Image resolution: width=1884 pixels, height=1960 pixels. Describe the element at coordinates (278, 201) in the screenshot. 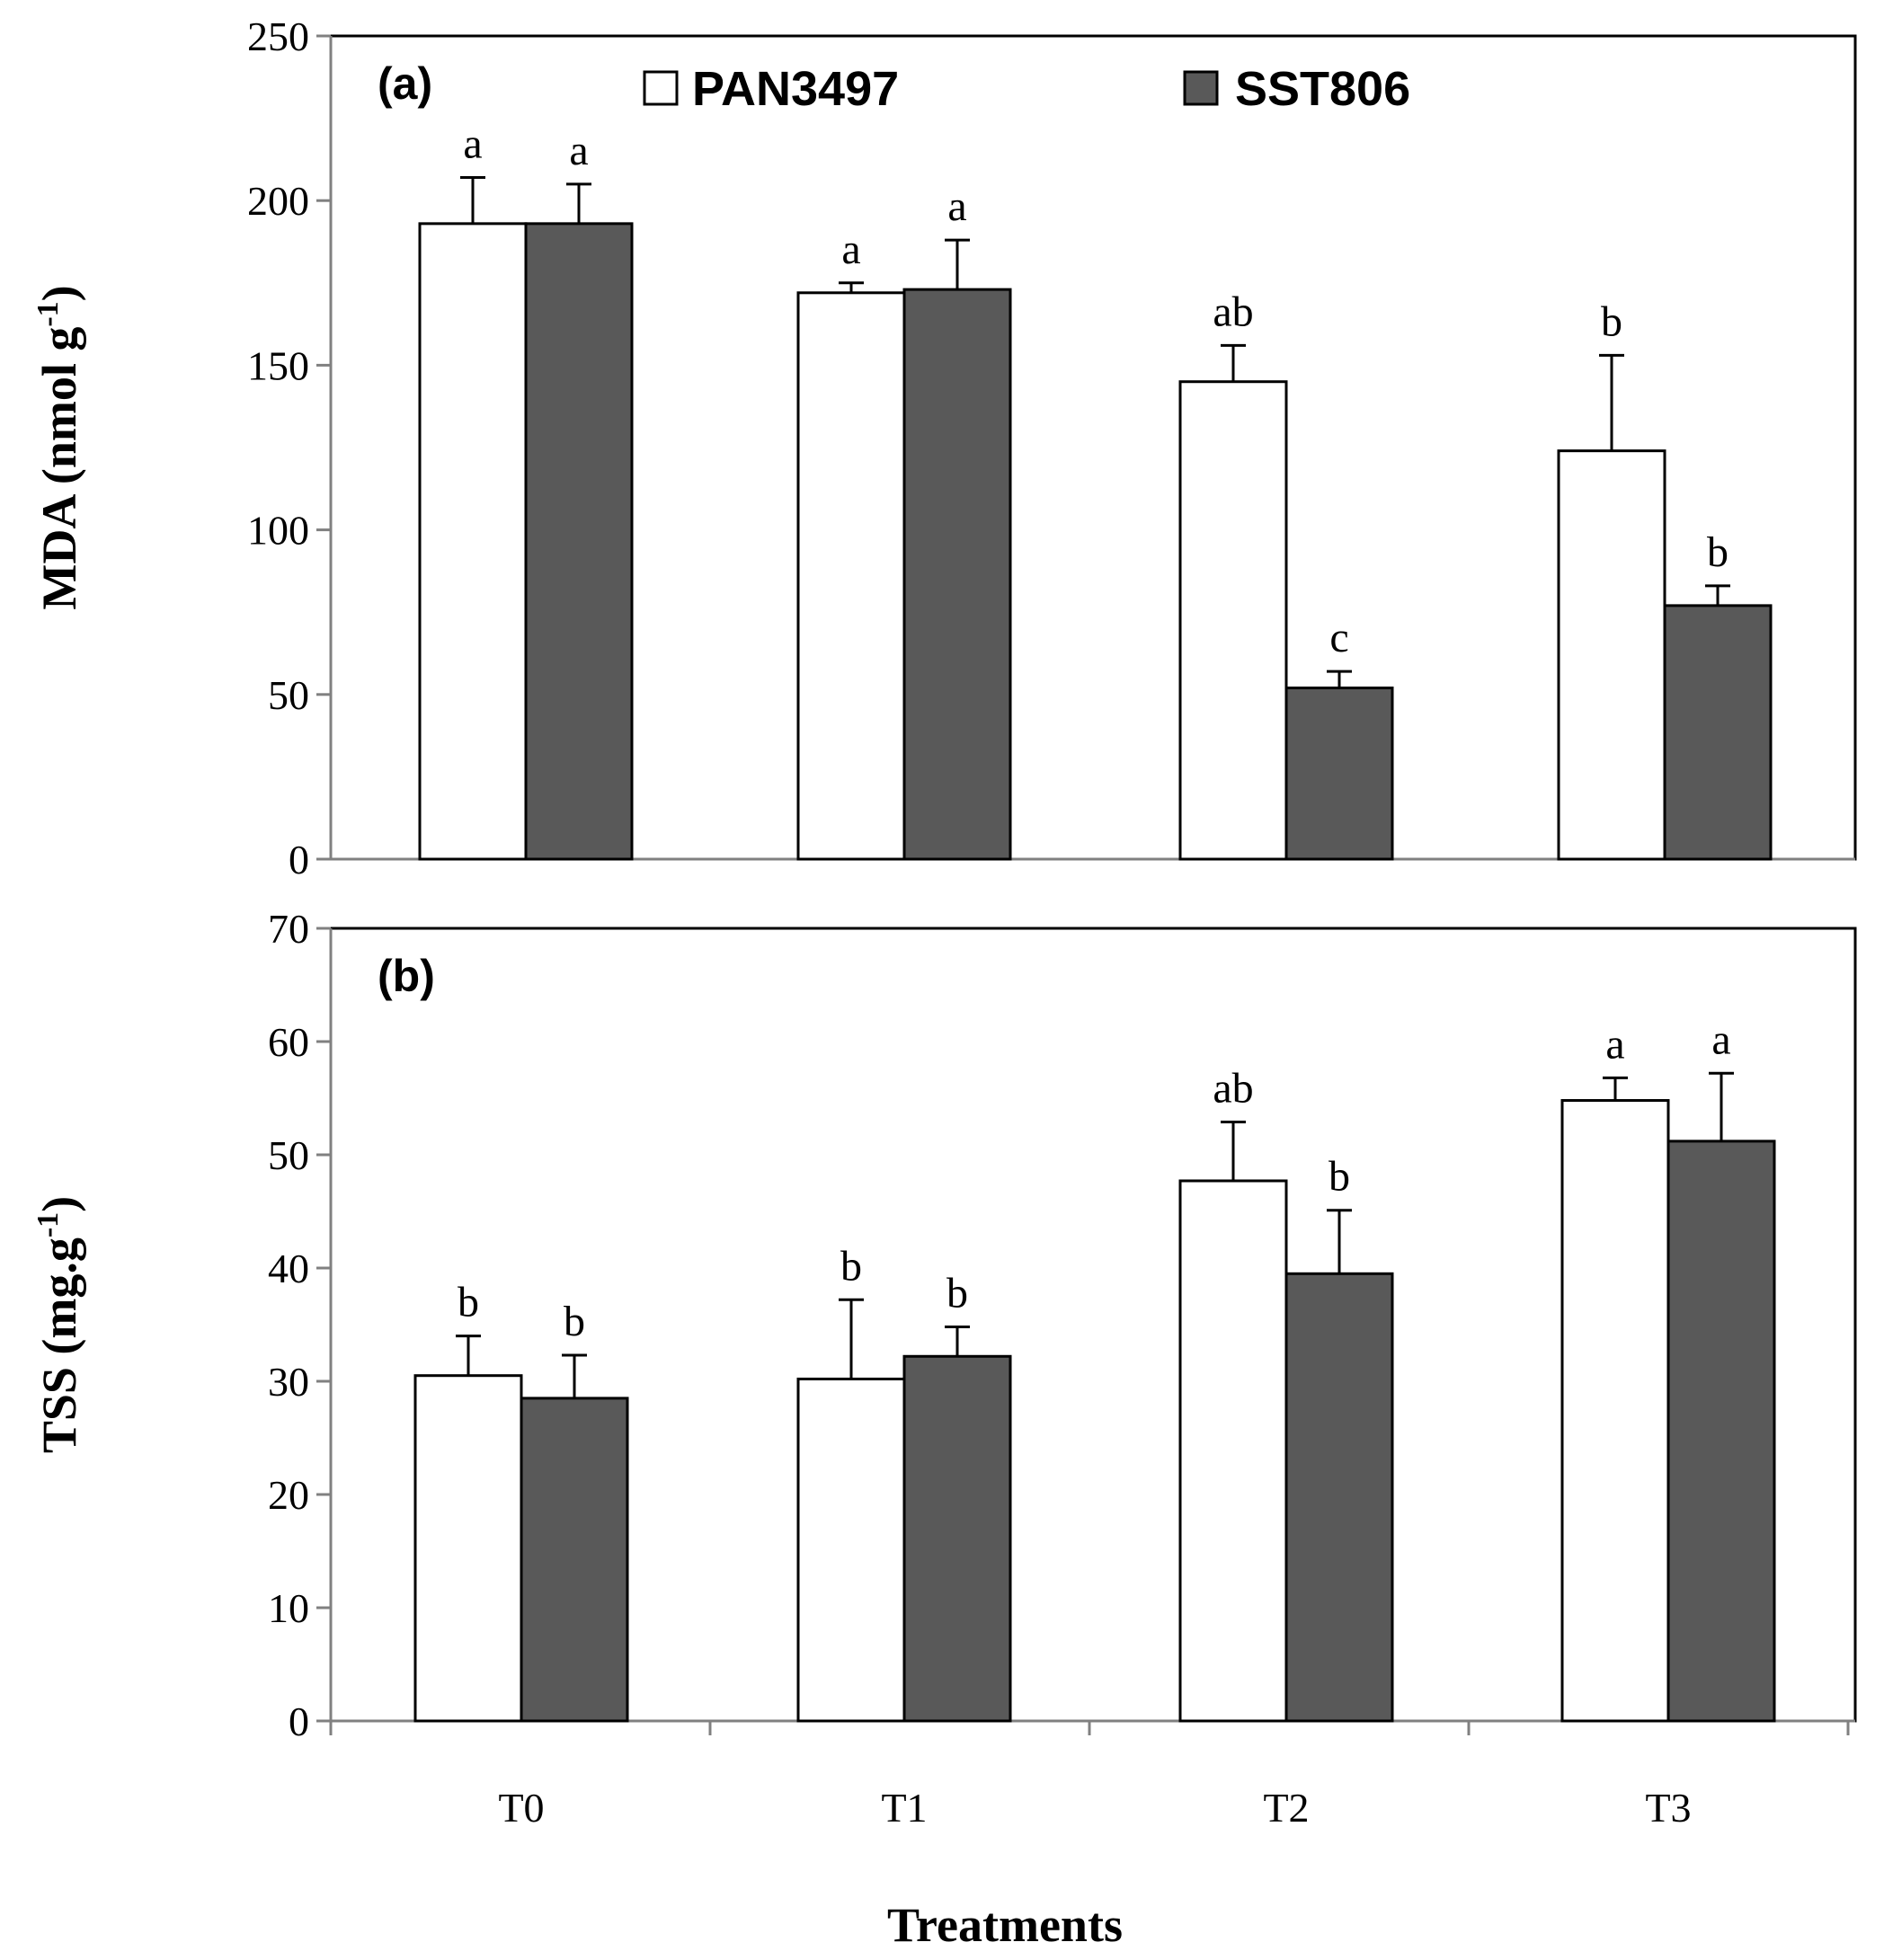

I see `y-tick-label: 200` at that location.